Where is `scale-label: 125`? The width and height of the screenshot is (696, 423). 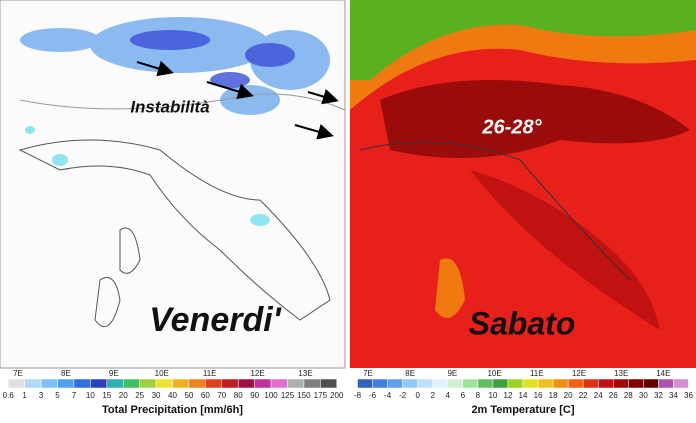 scale-label: 125 is located at coordinates (288, 395).